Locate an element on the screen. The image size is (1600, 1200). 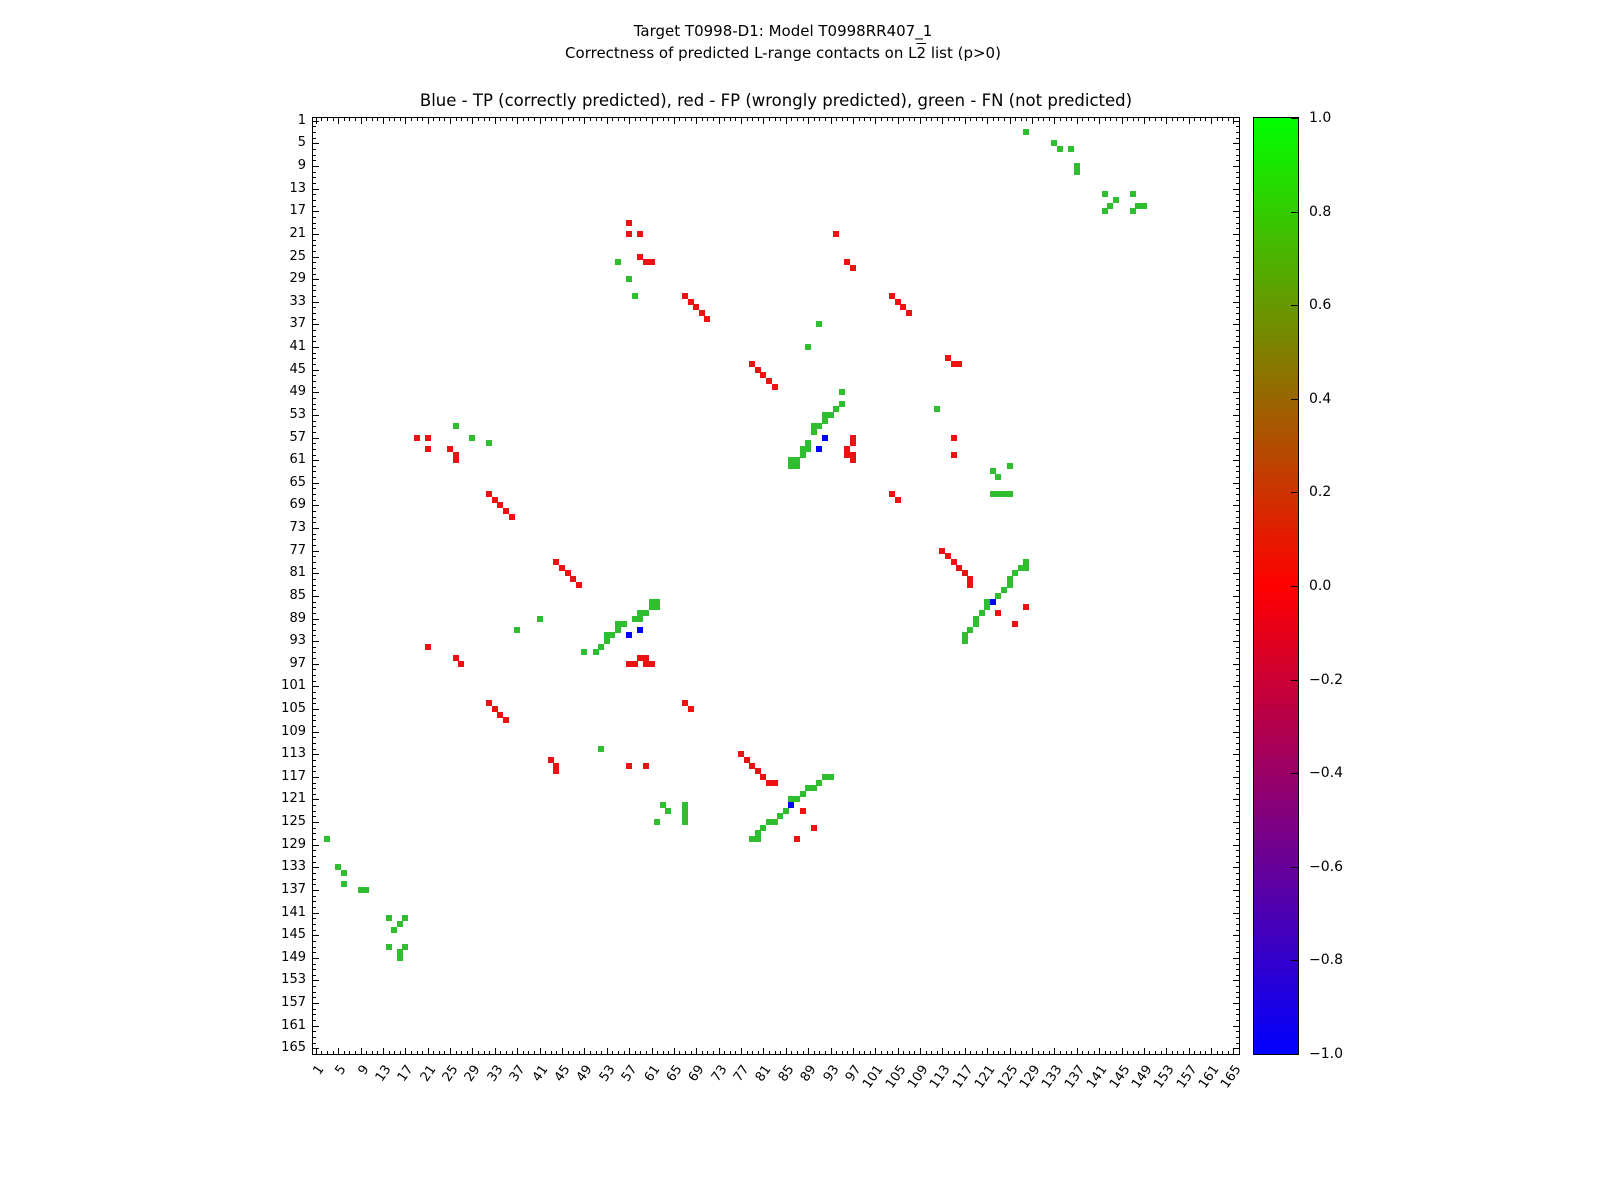
x-axis-tick-label-text: 89 is located at coordinates (808, 1073).